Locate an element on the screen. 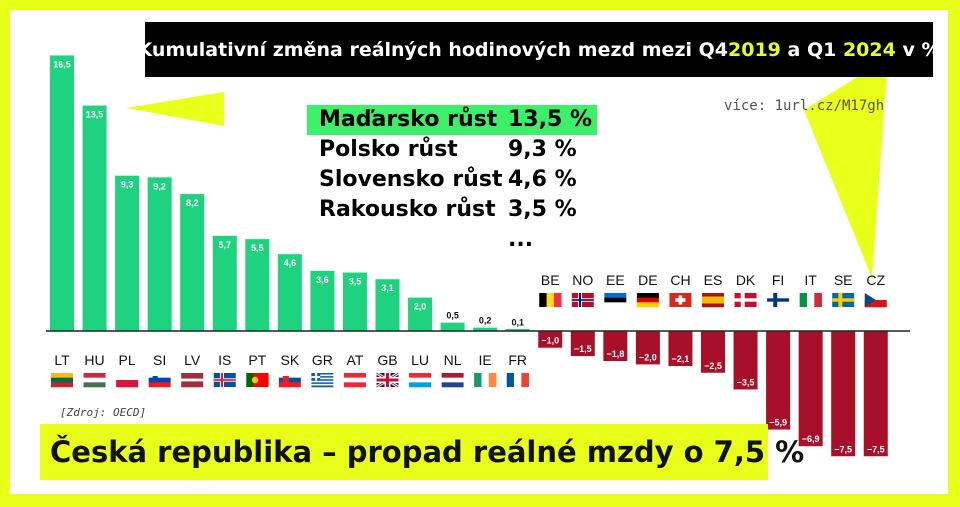  highlight-value: 4,6 % is located at coordinates (542, 179).